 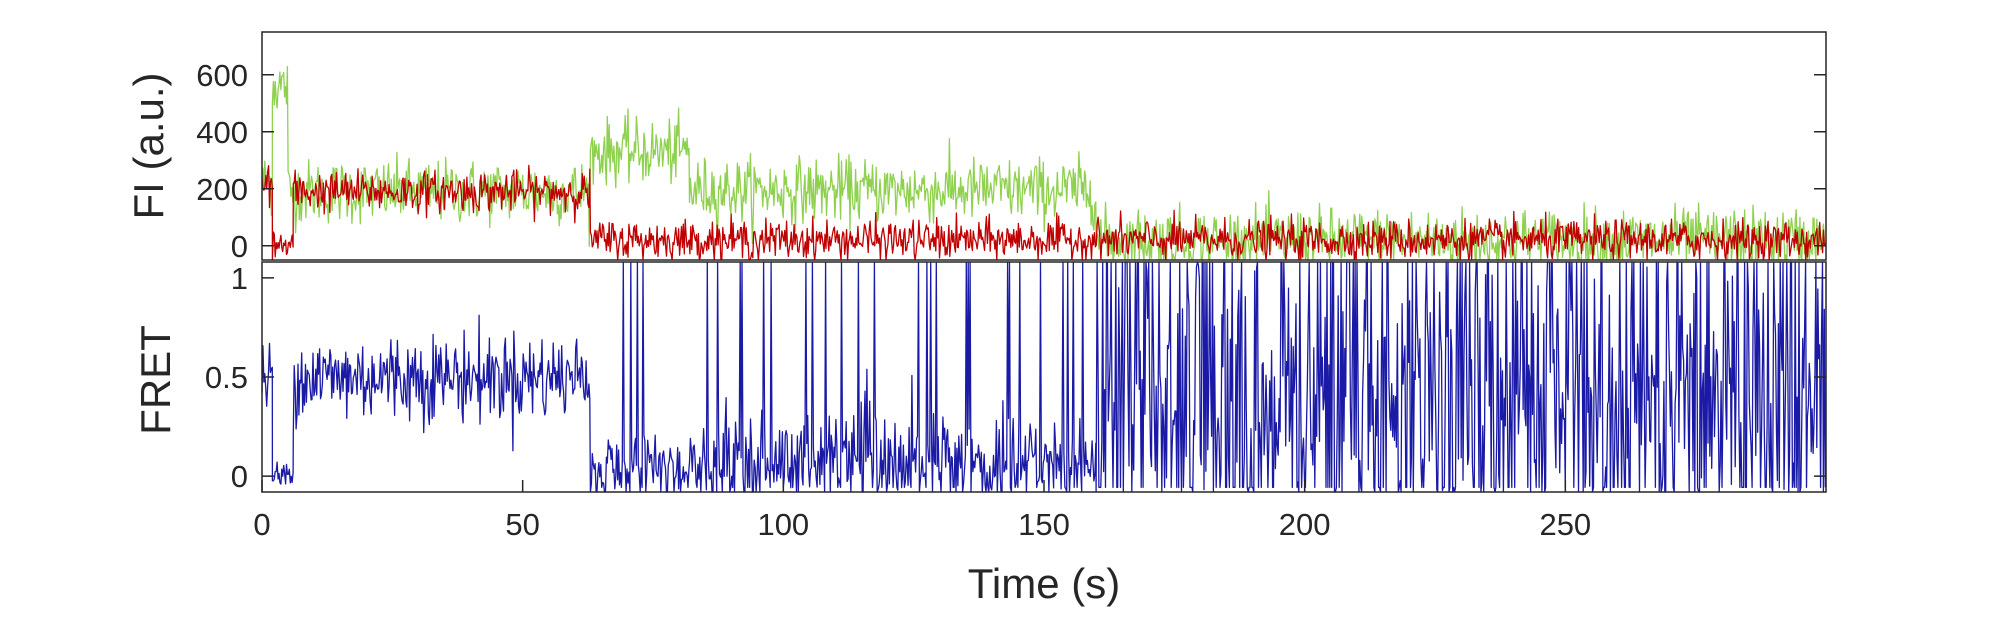 I want to click on y-tick-label: 0.5, so click(x=226, y=377).